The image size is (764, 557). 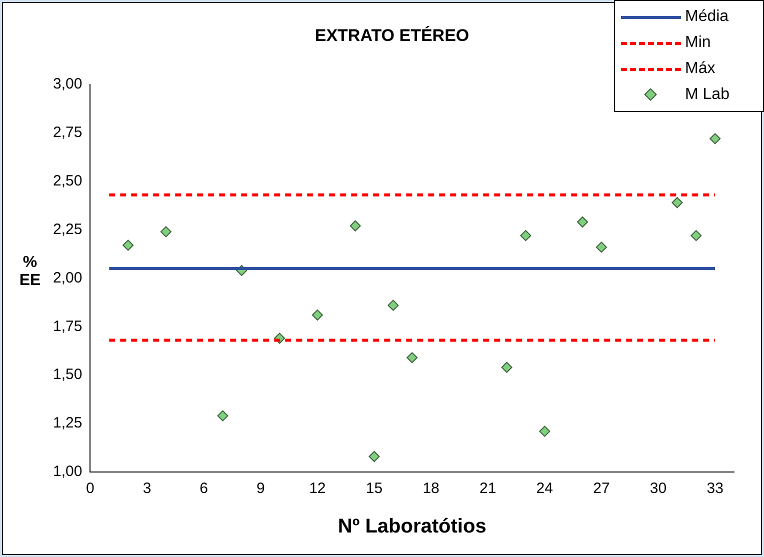 What do you see at coordinates (317, 489) in the screenshot?
I see `x-tick-label: 12` at bounding box center [317, 489].